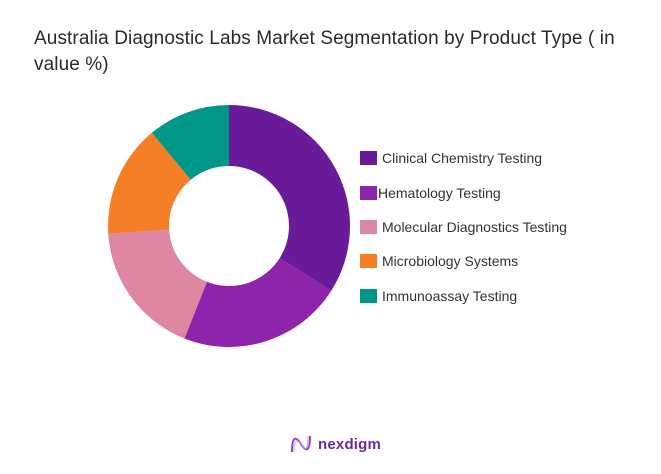 The height and width of the screenshot is (474, 661). Describe the element at coordinates (462, 158) in the screenshot. I see `legend-label: Clinical Chemistry Testing` at that location.